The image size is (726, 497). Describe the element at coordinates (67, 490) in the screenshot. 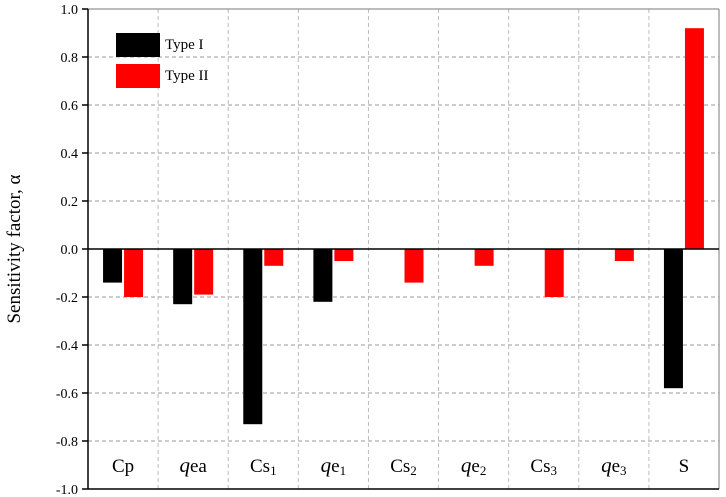

I see `y-tick-label: -1.0` at that location.